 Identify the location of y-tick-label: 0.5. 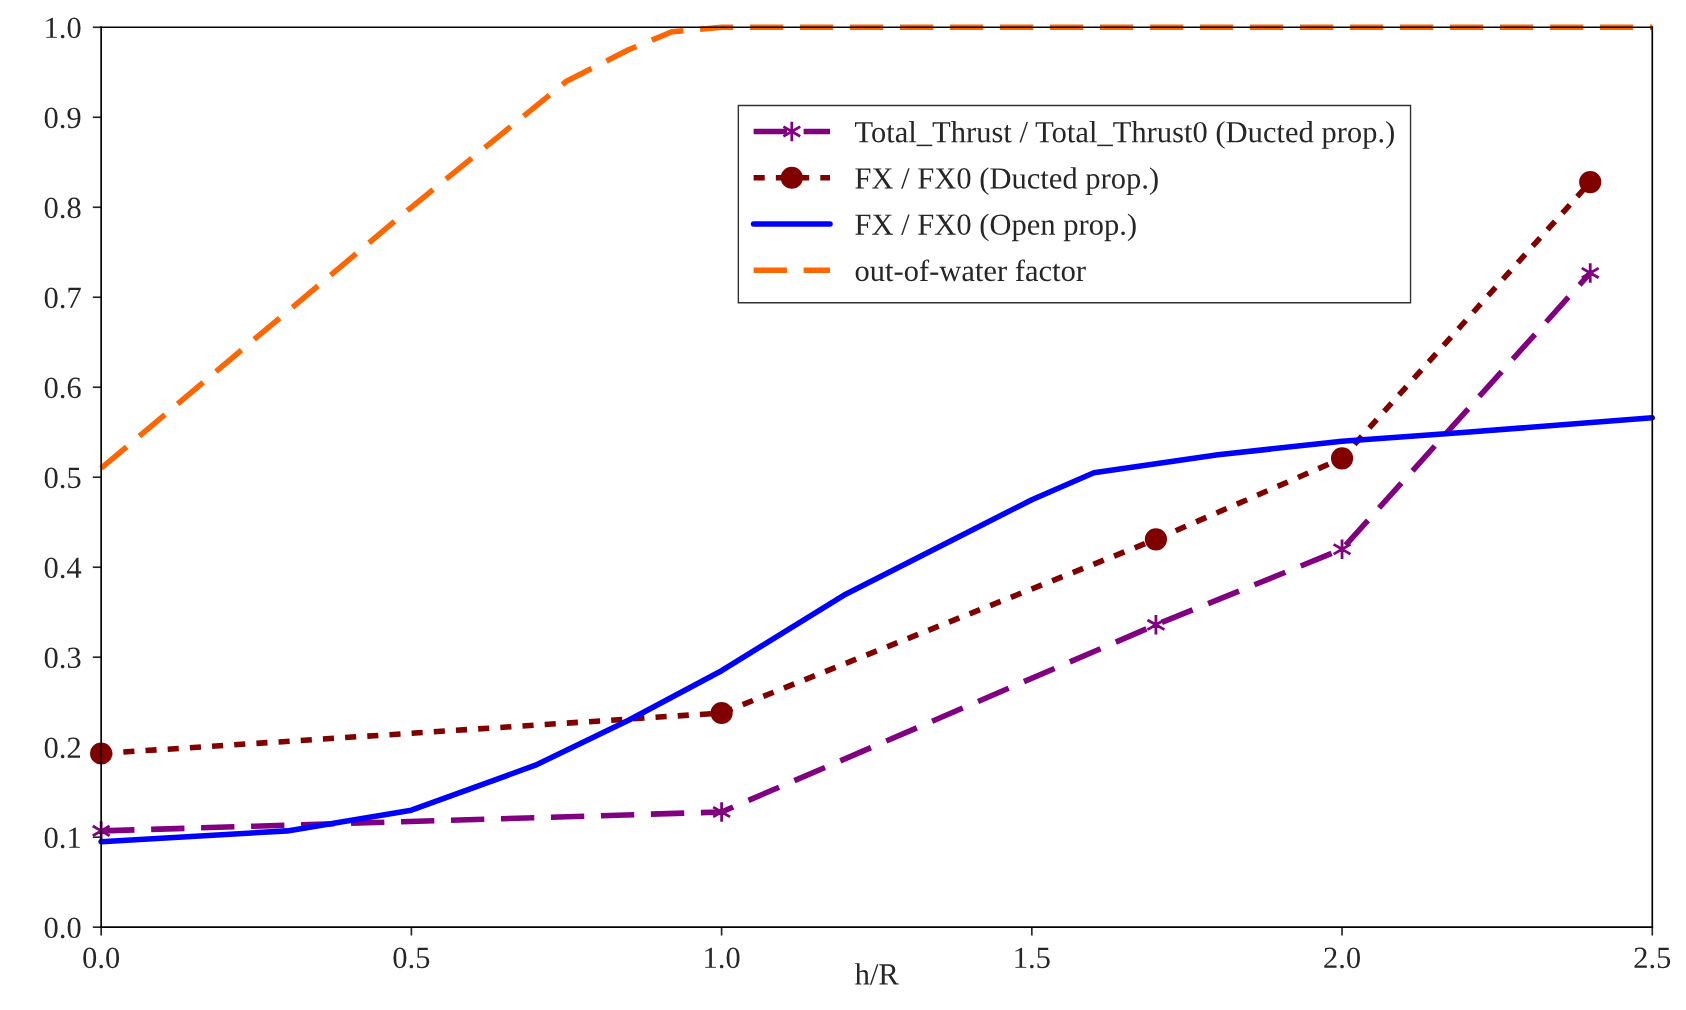
(62, 478).